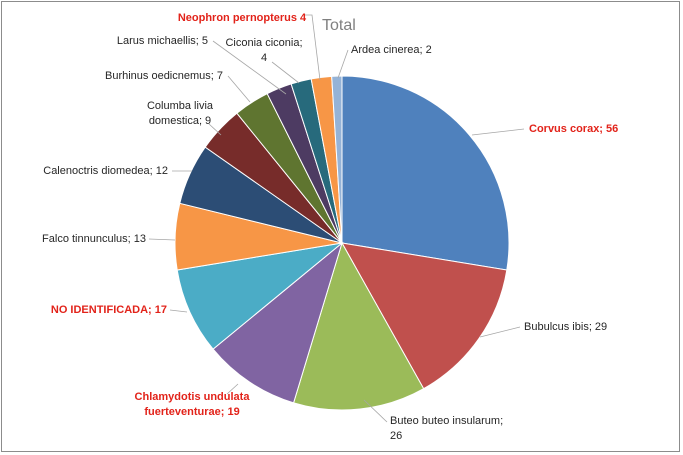 This screenshot has height=455, width=683. What do you see at coordinates (358, 326) in the screenshot?
I see `pie-slice-buteo-buteo-insularum` at bounding box center [358, 326].